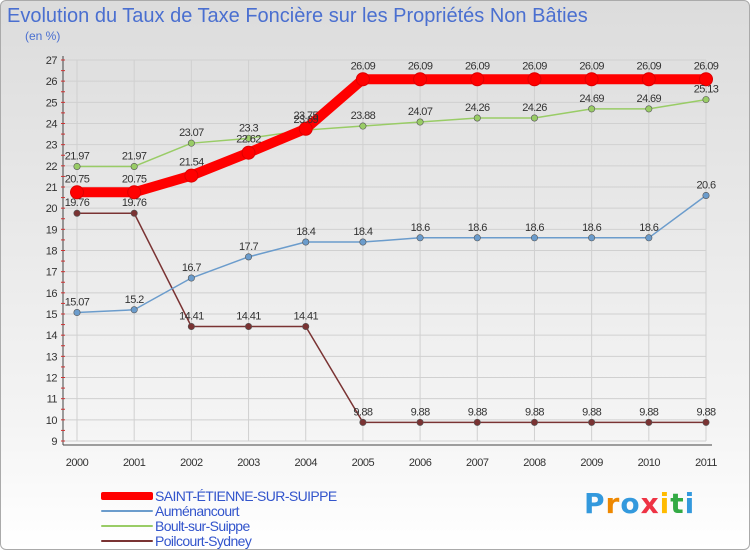 The image size is (750, 550). What do you see at coordinates (52, 379) in the screenshot?
I see `y-tick-label: 12` at bounding box center [52, 379].